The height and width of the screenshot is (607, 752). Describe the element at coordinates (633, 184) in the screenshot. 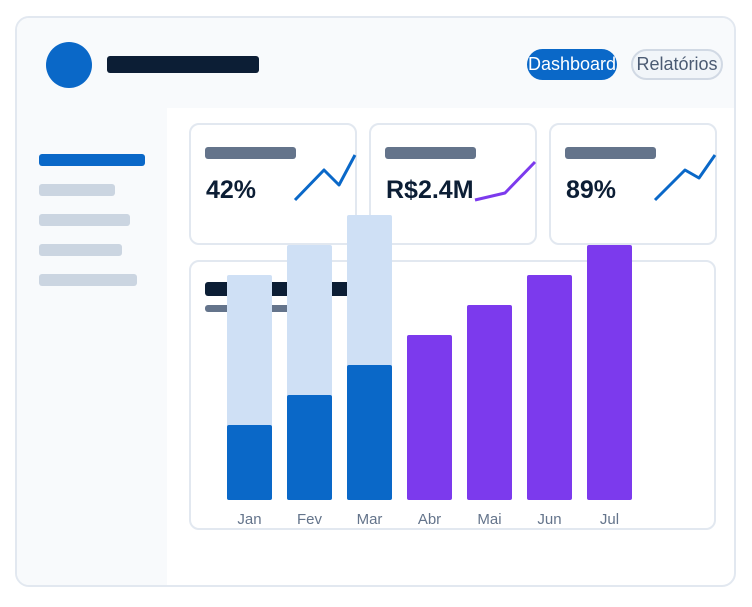

I see `stat-card-3: 89%` at that location.